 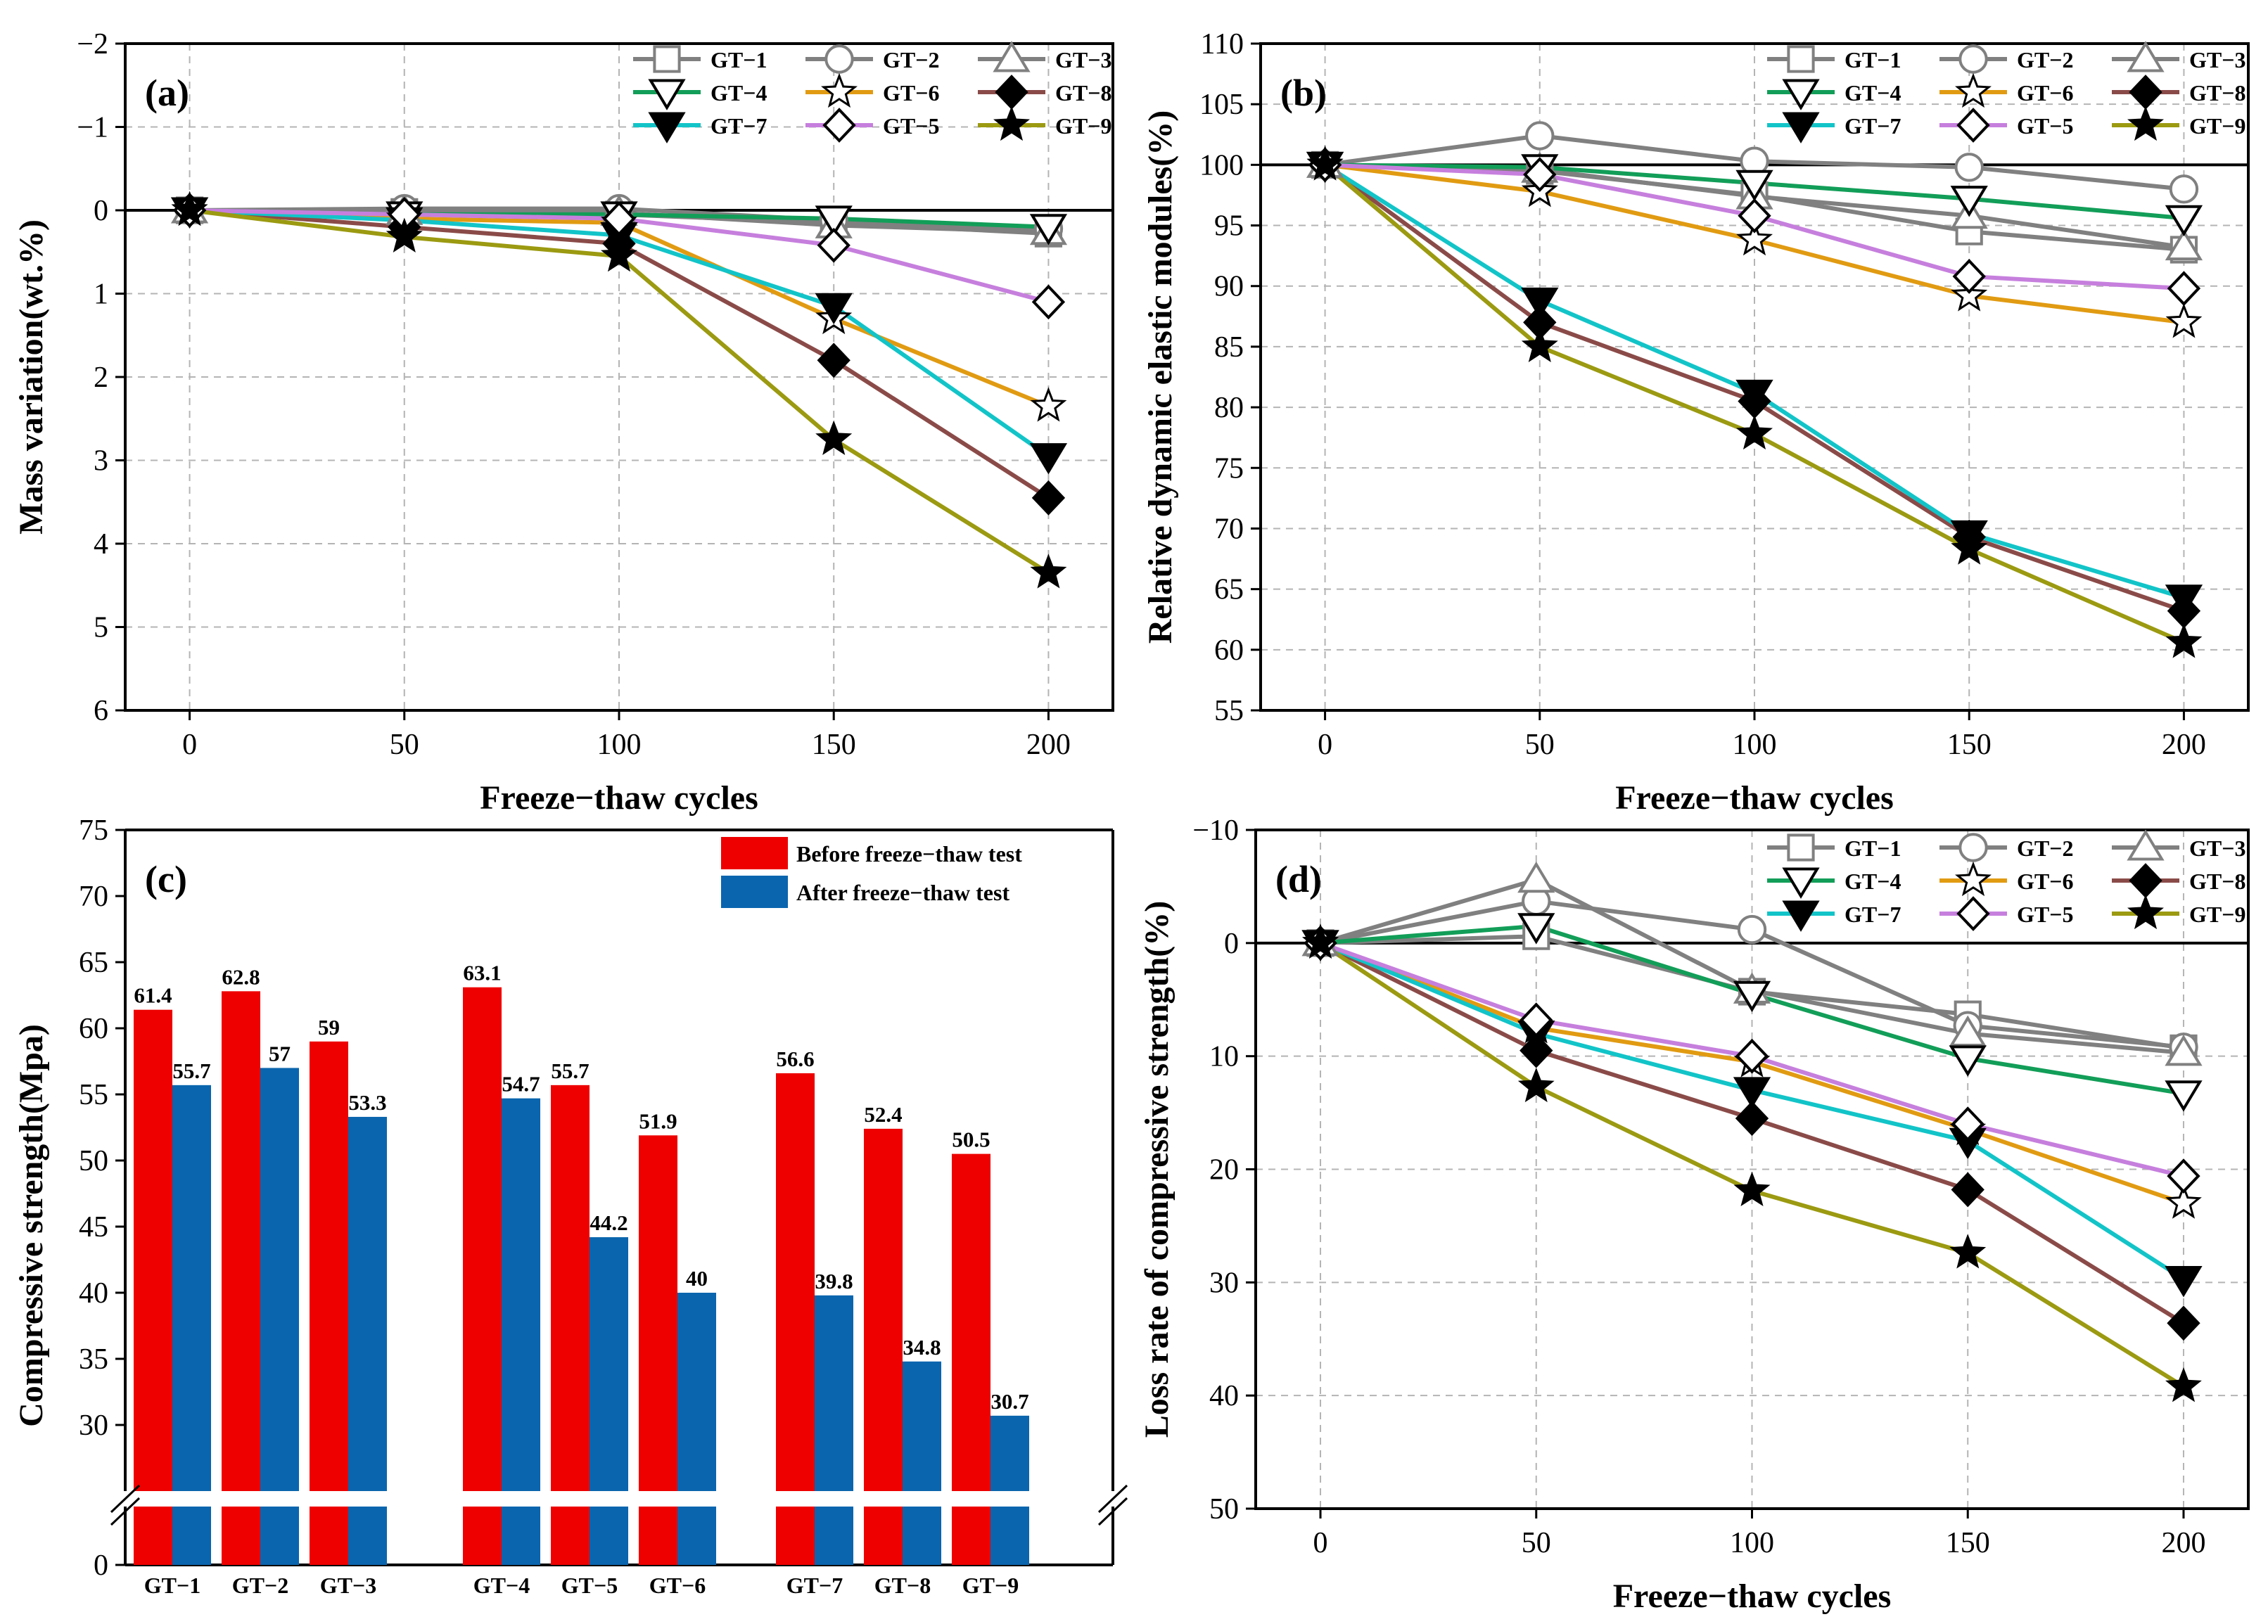 I want to click on legend-label-gt-8: GT−8, so click(x=2217, y=881).